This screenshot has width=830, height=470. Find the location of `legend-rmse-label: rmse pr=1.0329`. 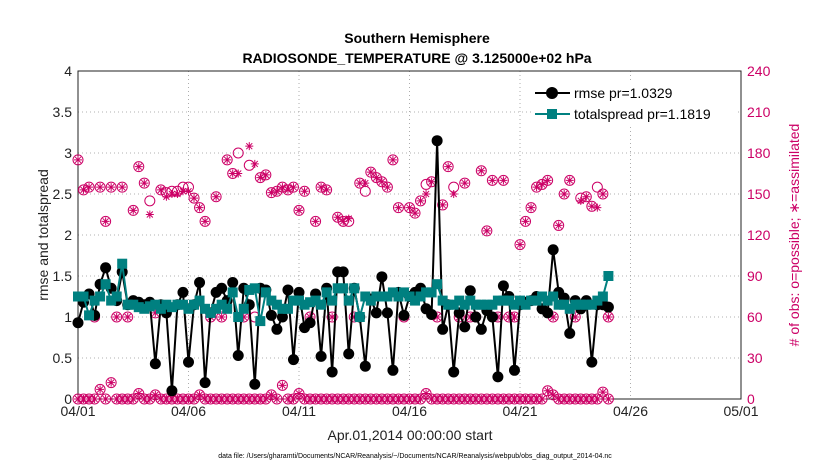

legend-rmse-label: rmse pr=1.0329 is located at coordinates (623, 93).